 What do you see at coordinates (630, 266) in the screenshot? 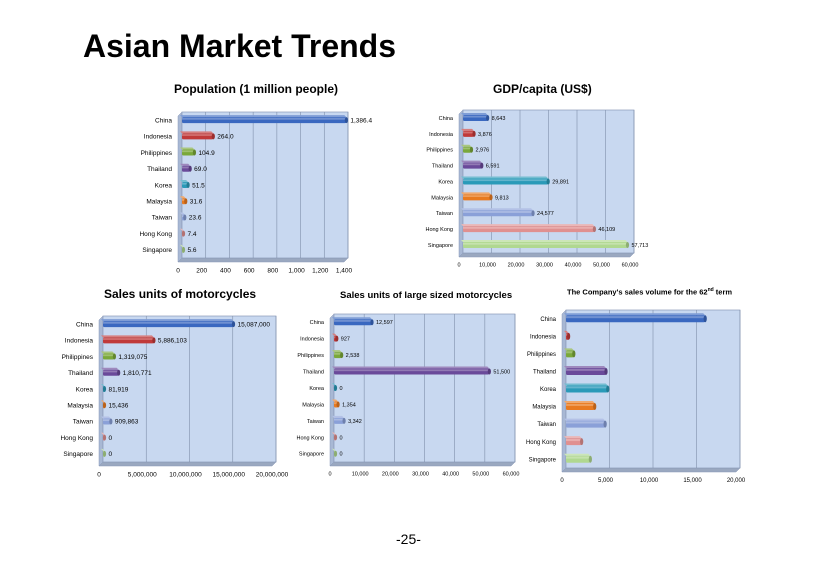
I see `tick-label: 60,000` at bounding box center [630, 266].